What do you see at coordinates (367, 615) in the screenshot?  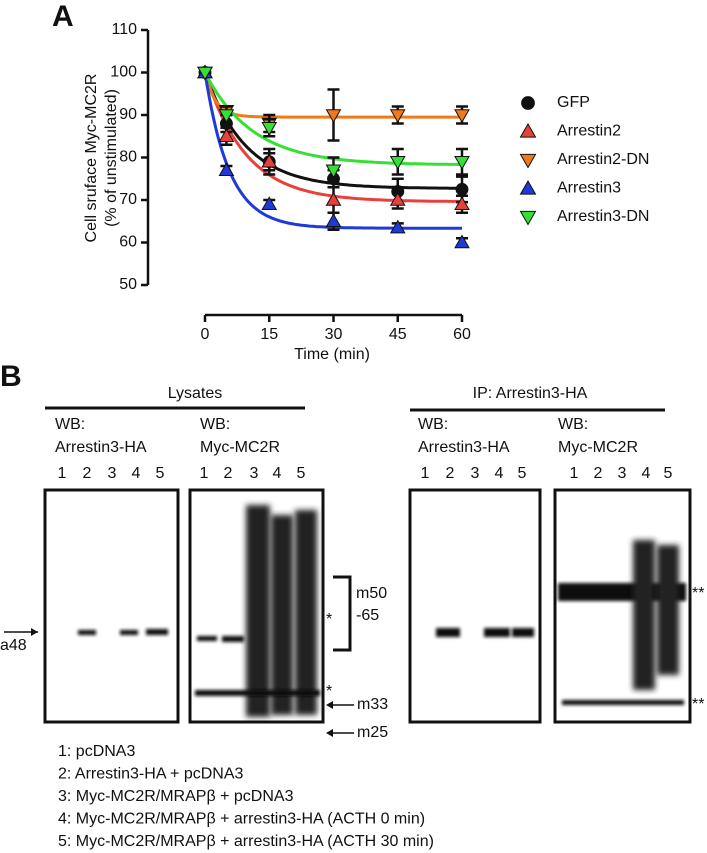 I see `annotation: -65` at bounding box center [367, 615].